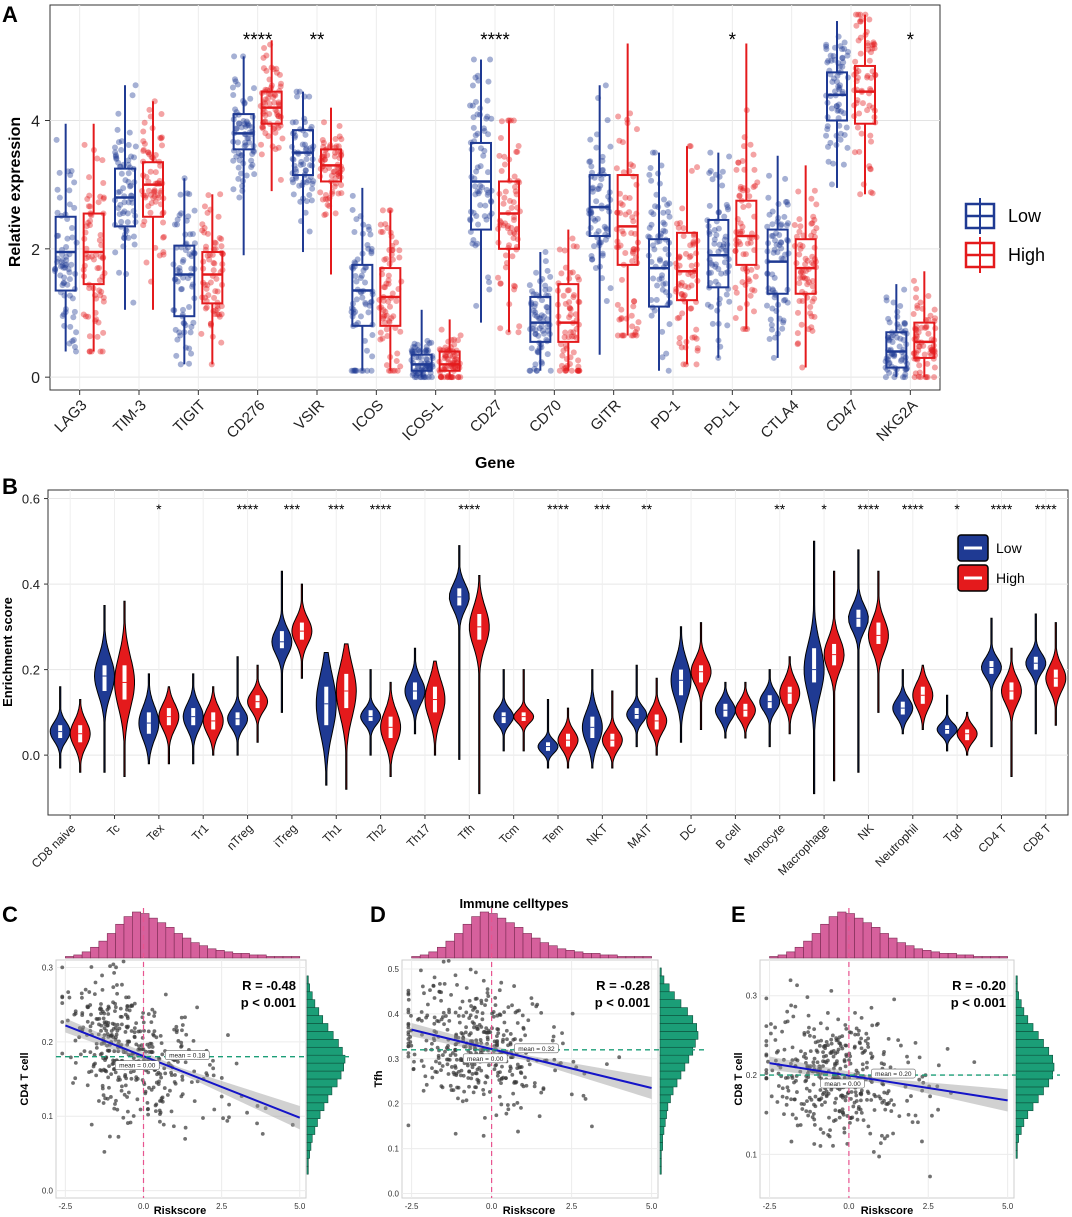 This screenshot has width=1072, height=1217. What do you see at coordinates (627, 220) in the screenshot?
I see `box-high-gitr` at bounding box center [627, 220].